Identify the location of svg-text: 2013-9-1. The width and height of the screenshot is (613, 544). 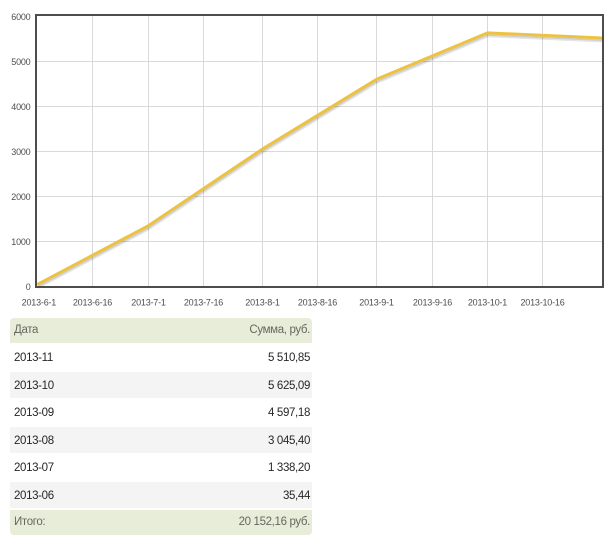
(376, 303).